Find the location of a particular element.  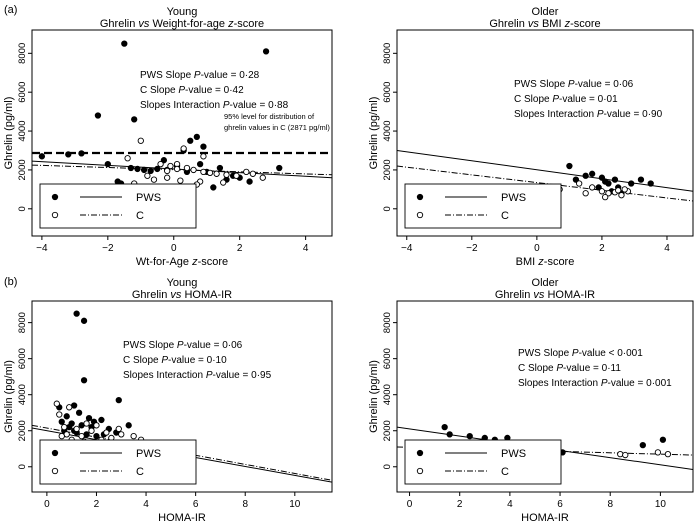

annotation-line-part: -value = 0·01 is located at coordinates (588, 99).